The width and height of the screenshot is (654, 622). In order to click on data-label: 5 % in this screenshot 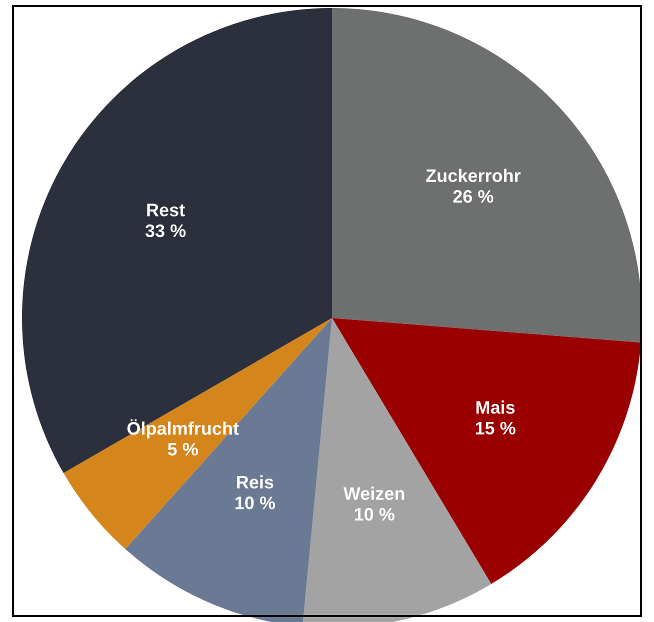, I will do `click(183, 449)`.